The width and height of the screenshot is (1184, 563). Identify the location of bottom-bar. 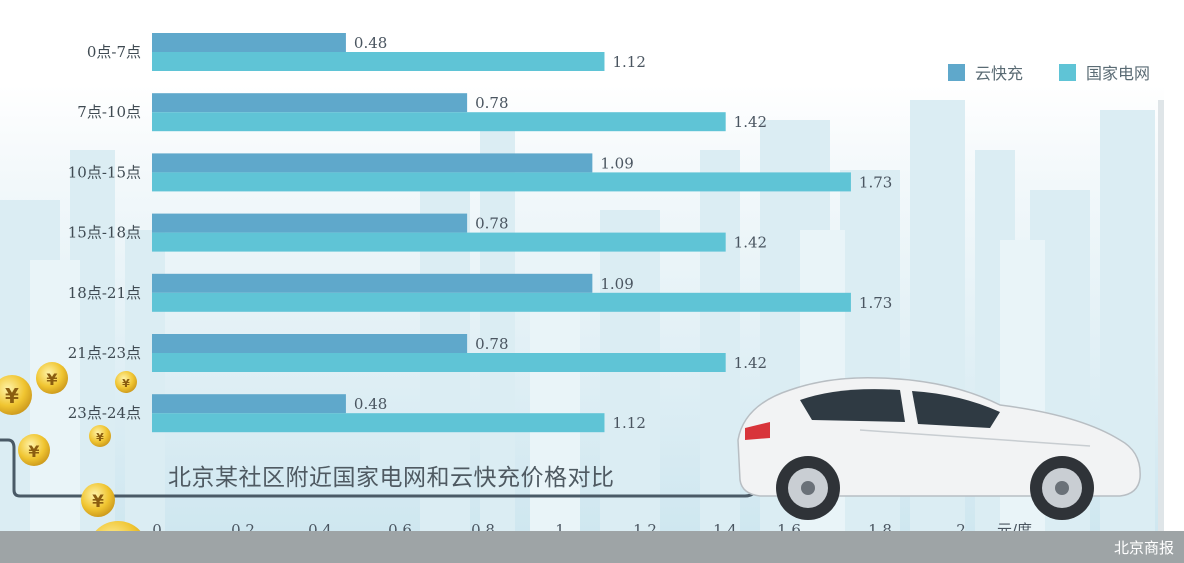
(592, 547).